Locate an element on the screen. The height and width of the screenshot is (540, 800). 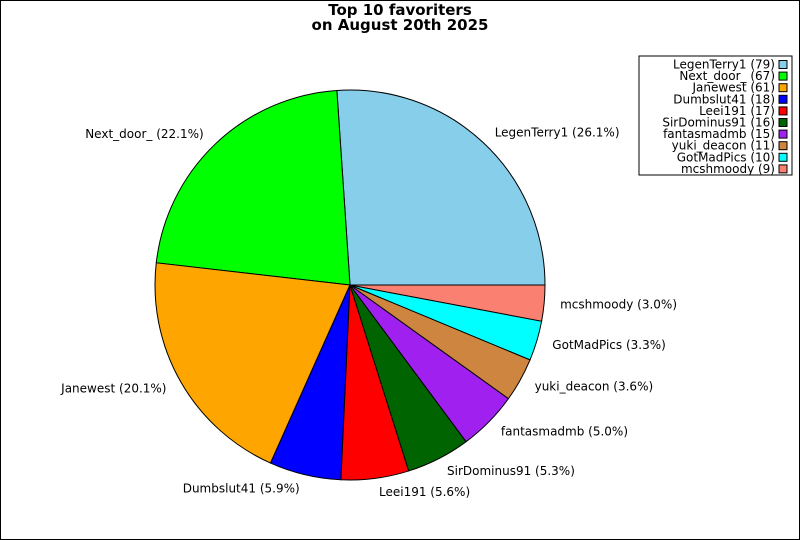
pie-slice-label: GotMadPics (3.3%) is located at coordinates (609, 345).